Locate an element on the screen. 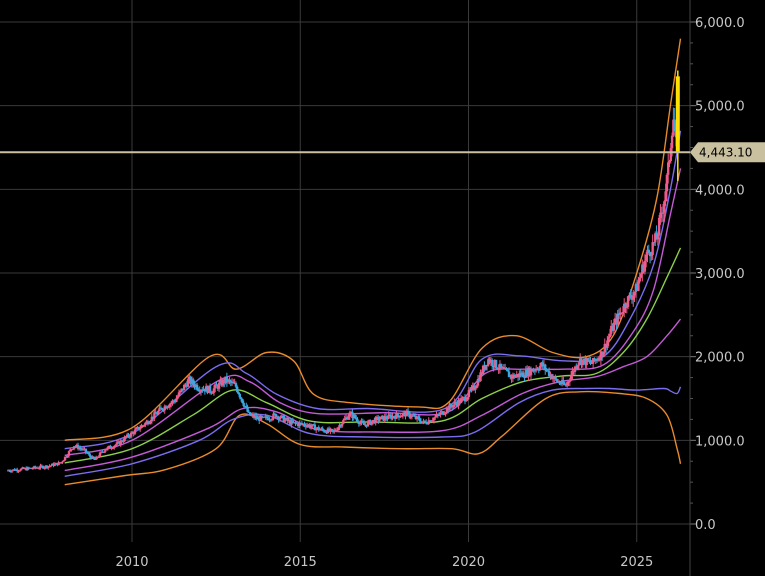  y-tick-label: 3,000.0 is located at coordinates (720, 274).